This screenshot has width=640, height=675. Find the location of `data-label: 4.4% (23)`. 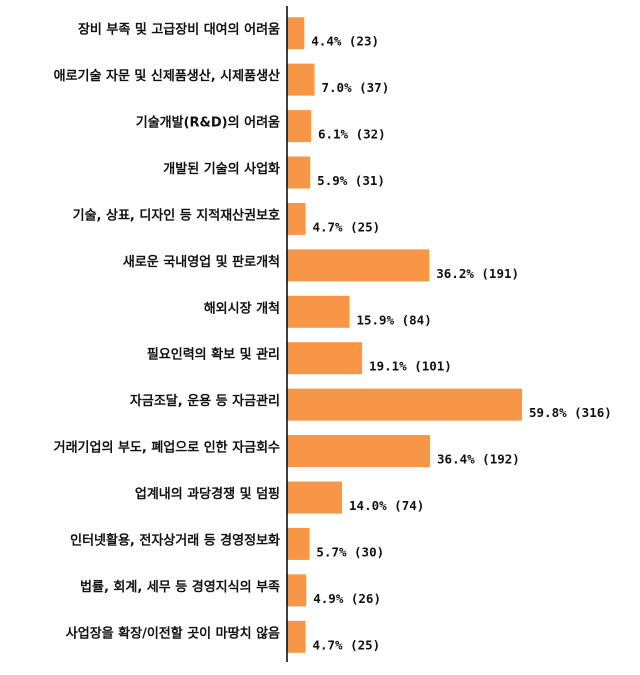

data-label: 4.4% (23) is located at coordinates (345, 41).